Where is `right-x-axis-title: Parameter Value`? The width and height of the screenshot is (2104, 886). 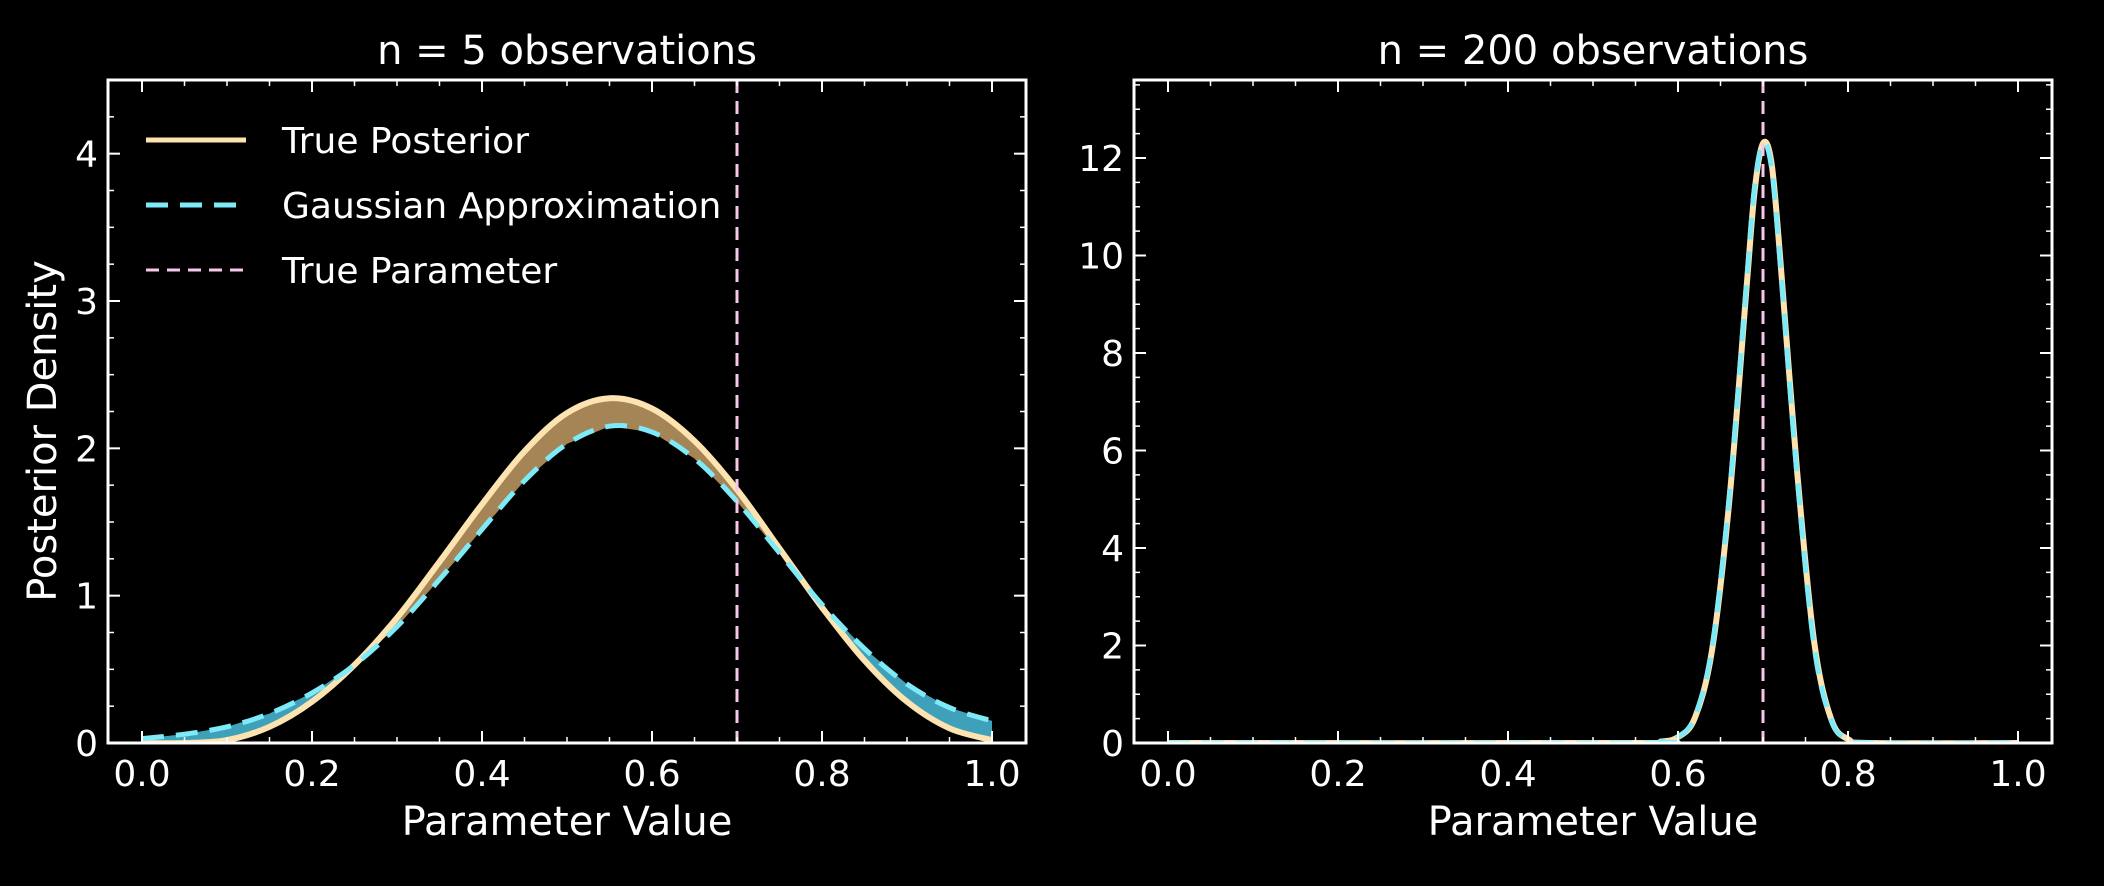 right-x-axis-title: Parameter Value is located at coordinates (1593, 822).